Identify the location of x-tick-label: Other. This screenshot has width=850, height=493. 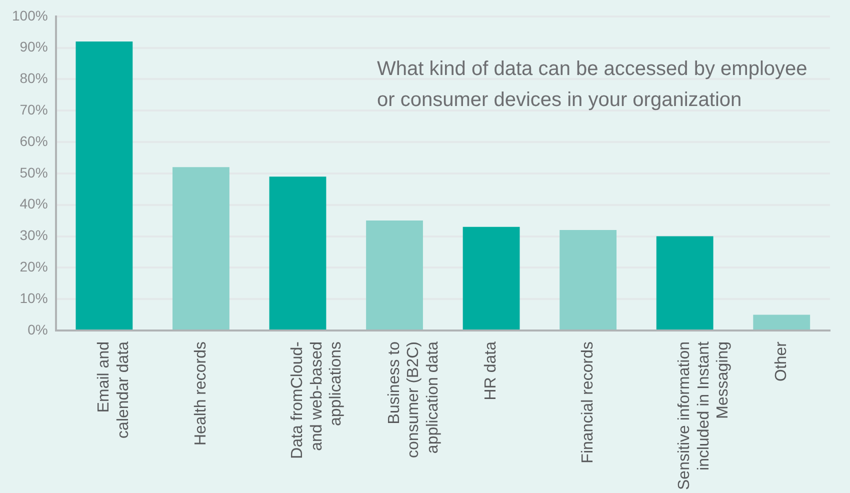
(781, 361).